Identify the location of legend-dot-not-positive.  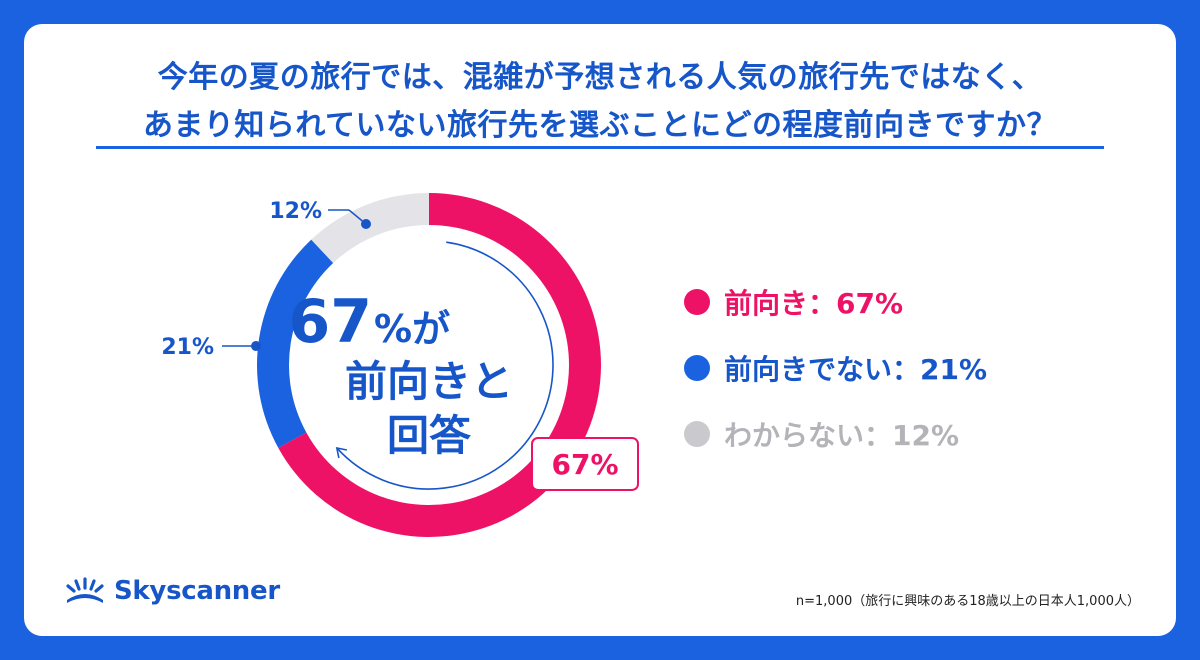
(697, 368).